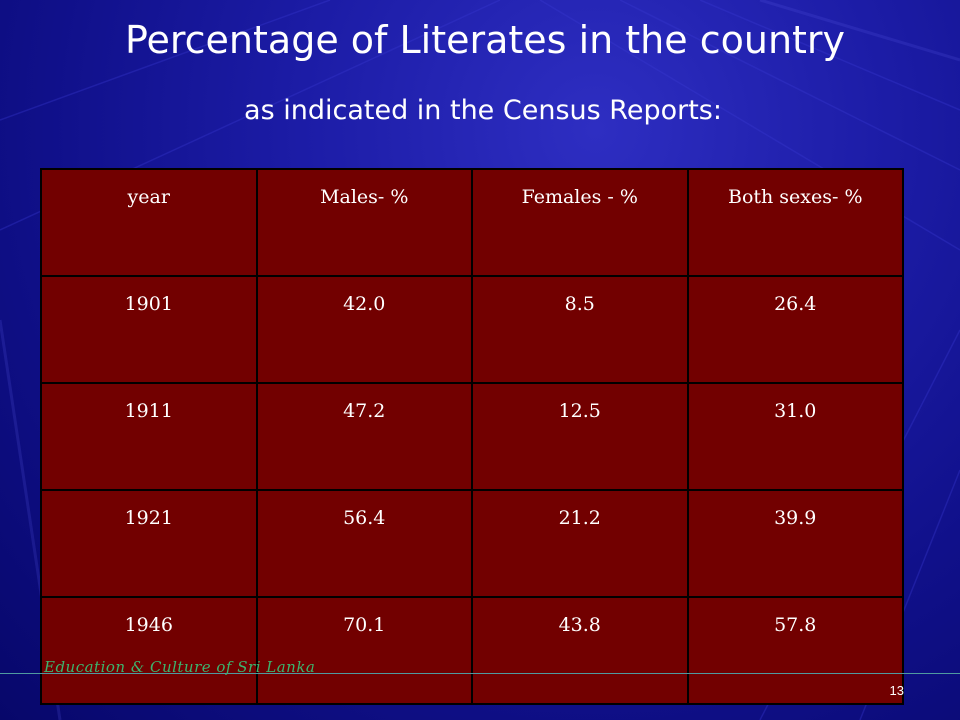 The height and width of the screenshot is (720, 960). I want to click on table-row: 1921 56.4 21.2 39.9, so click(472, 543).